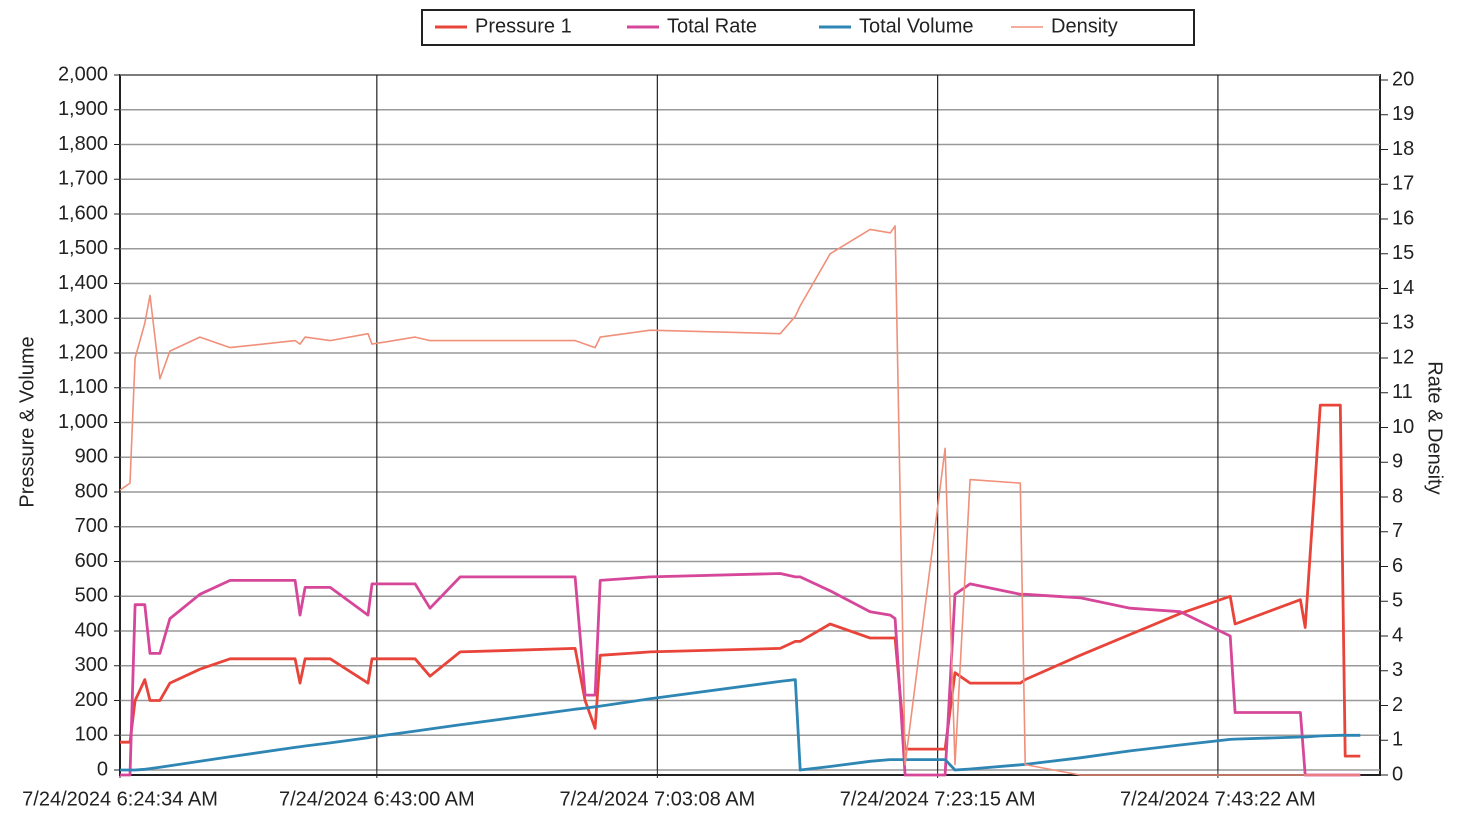  What do you see at coordinates (1403, 79) in the screenshot?
I see `y2-tick-label: 20` at bounding box center [1403, 79].